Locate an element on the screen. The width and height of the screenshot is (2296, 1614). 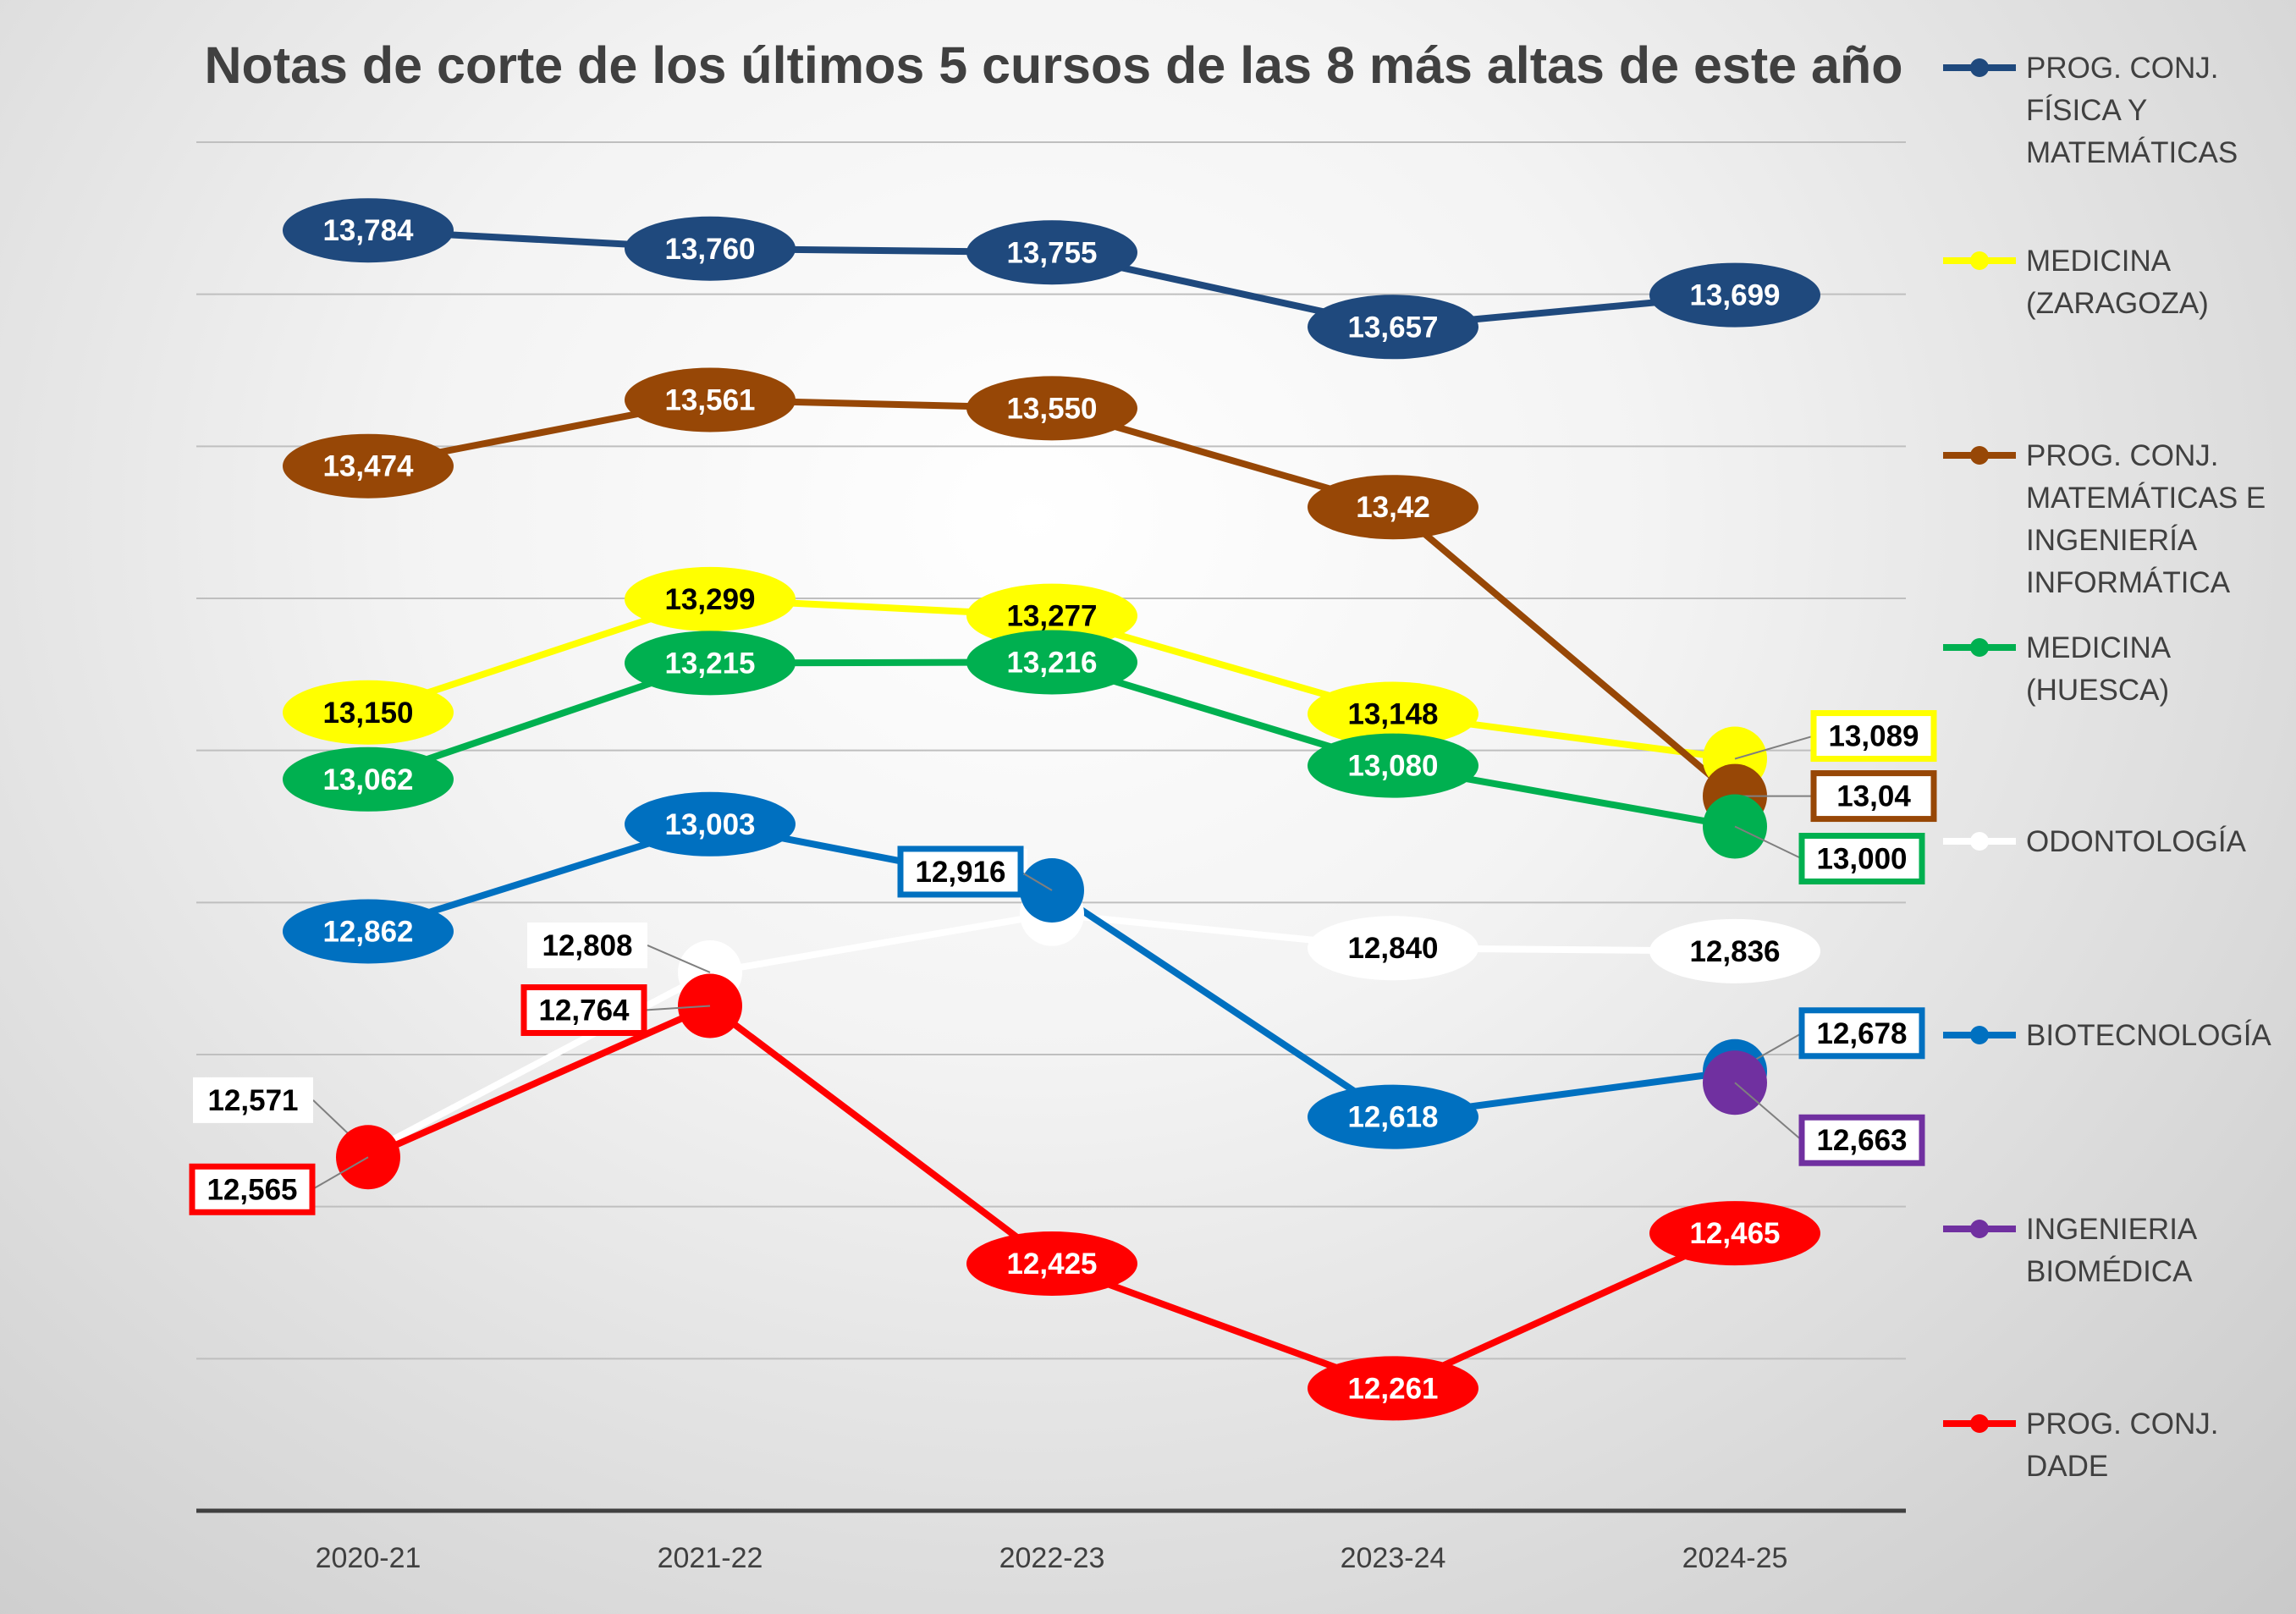
data-label: 13,755 is located at coordinates (1051, 252).